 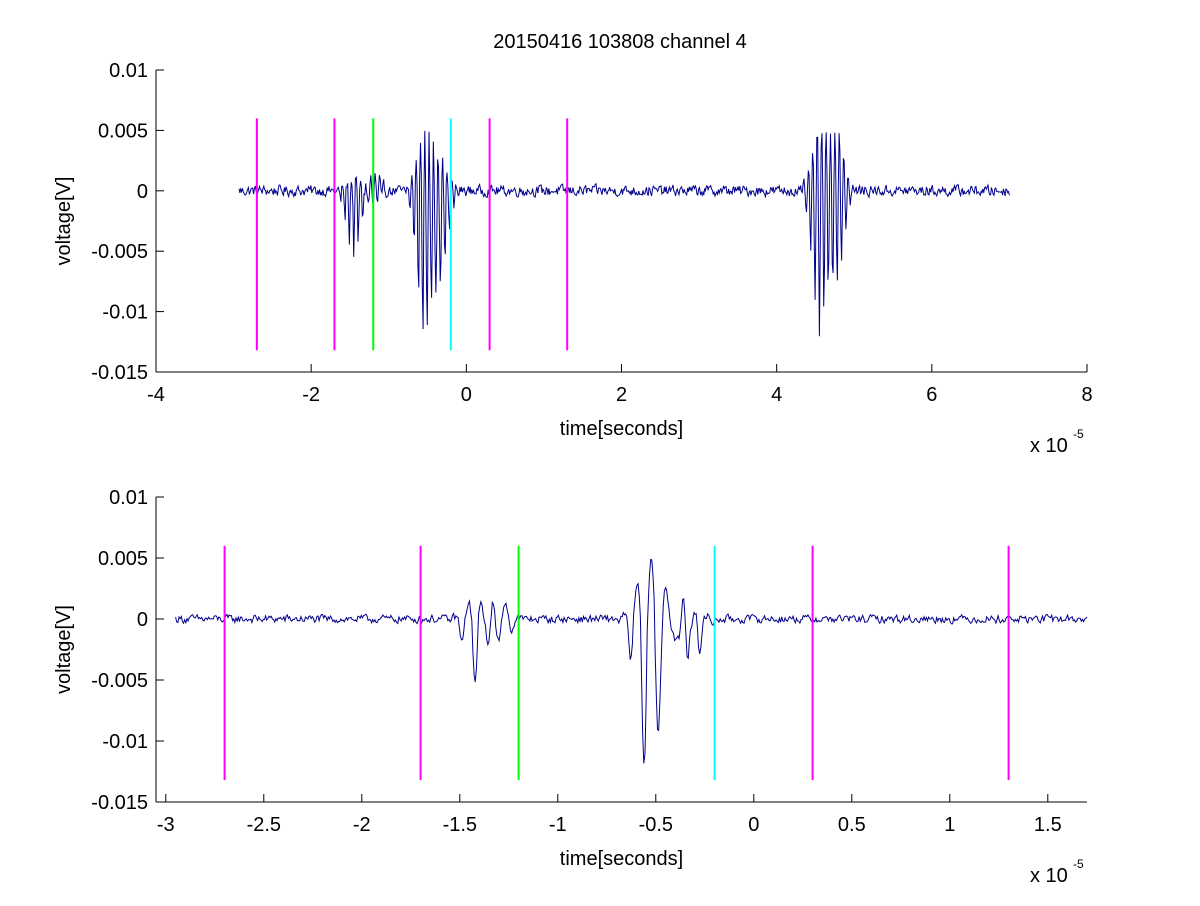 What do you see at coordinates (1086, 395) in the screenshot?
I see `x-tick-label: 8` at bounding box center [1086, 395].